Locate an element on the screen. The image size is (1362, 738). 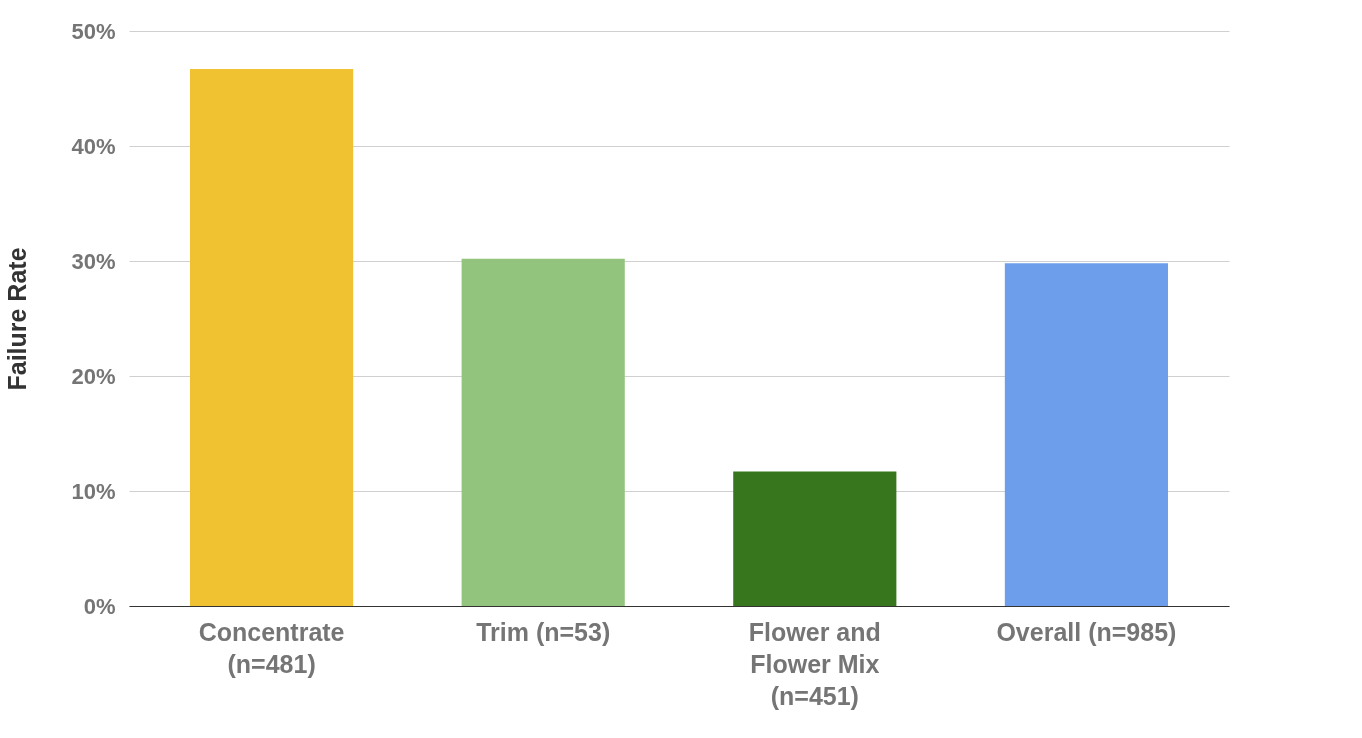
y-tick-label: 40% is located at coordinates (93, 146).